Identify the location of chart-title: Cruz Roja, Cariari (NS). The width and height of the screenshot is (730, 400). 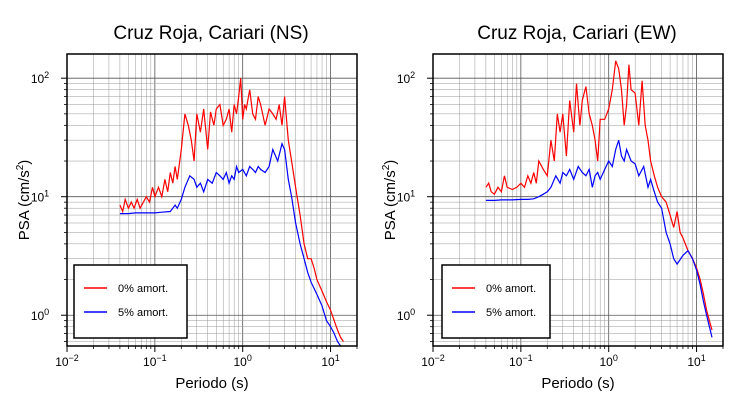
(210, 33).